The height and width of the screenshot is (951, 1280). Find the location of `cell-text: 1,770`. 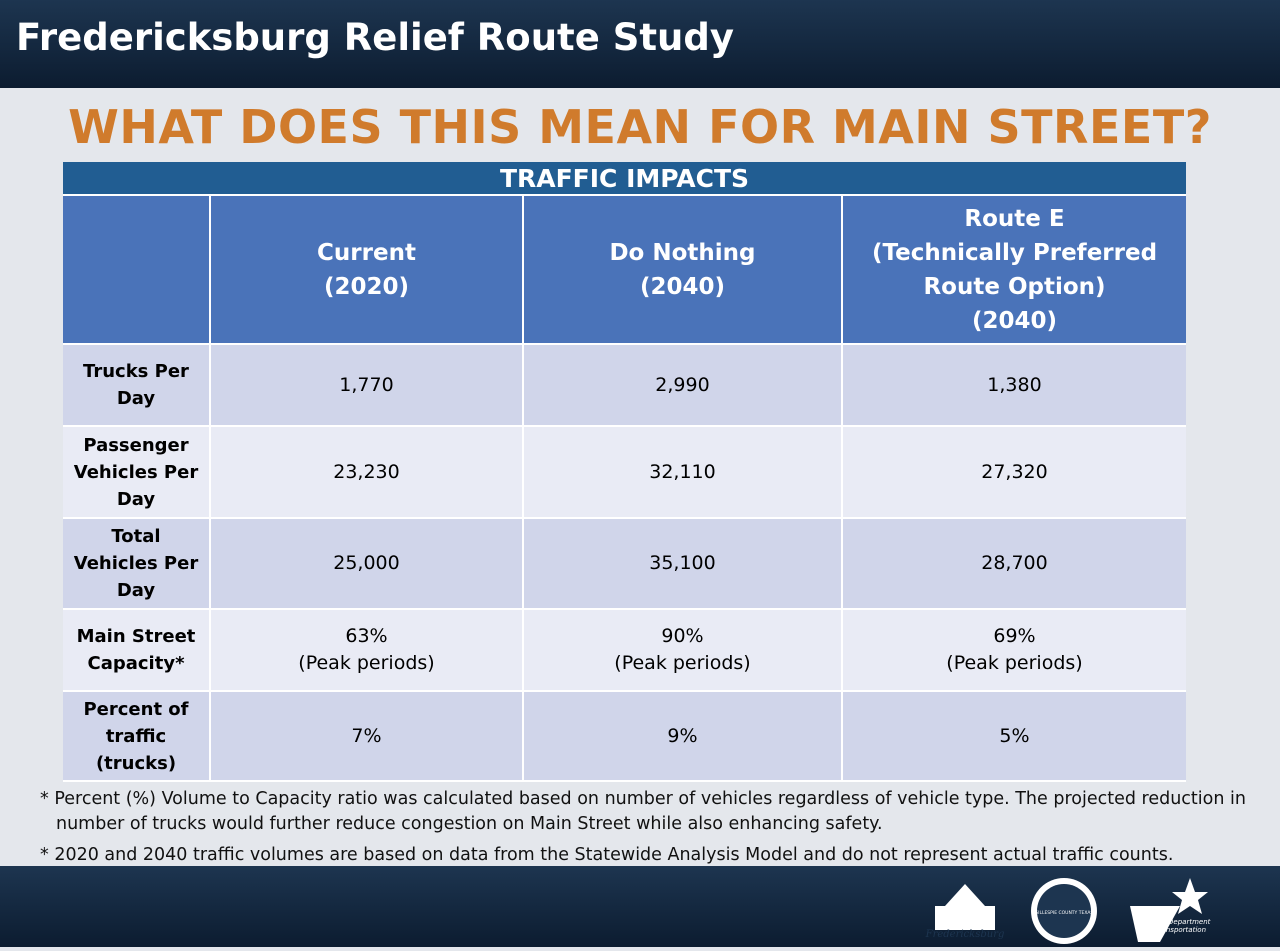

cell-text: 1,770 is located at coordinates (366, 384).